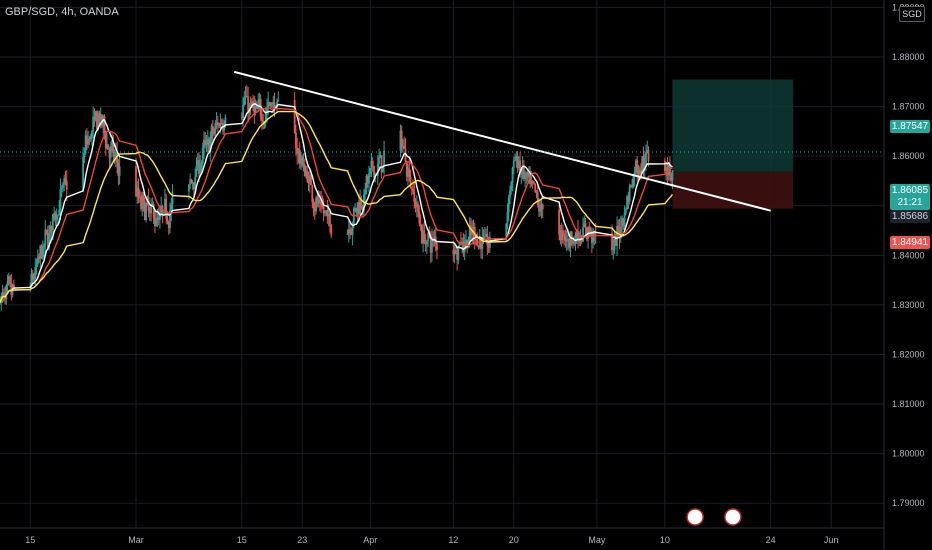 This screenshot has width=932, height=550. I want to click on x-tick-label: 10, so click(665, 540).